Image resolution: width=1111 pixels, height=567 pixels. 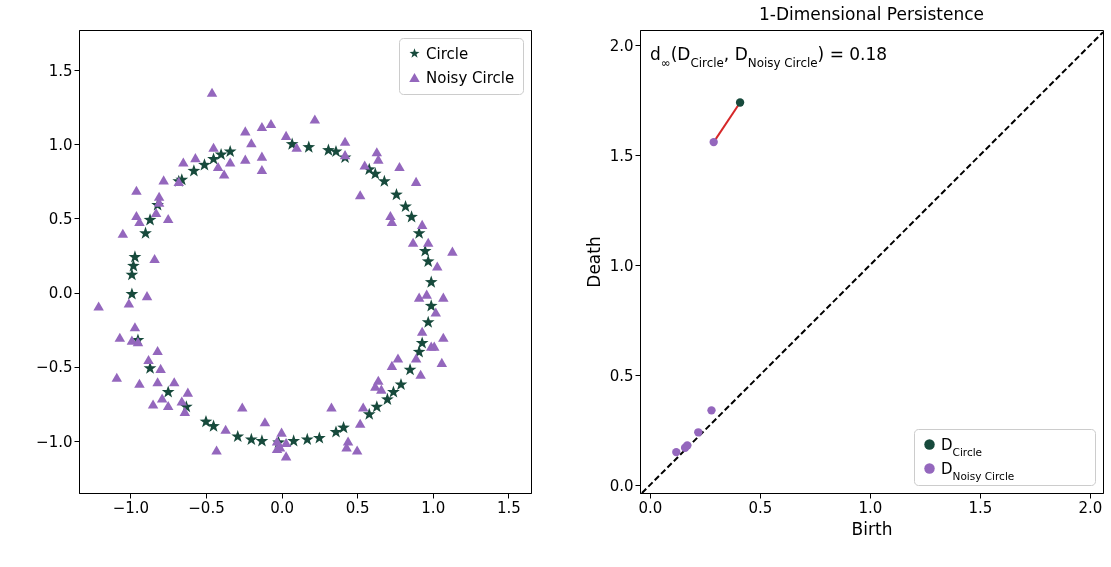 I want to click on legend-label: D$_{Noisy Circle}$, so click(x=978, y=470).